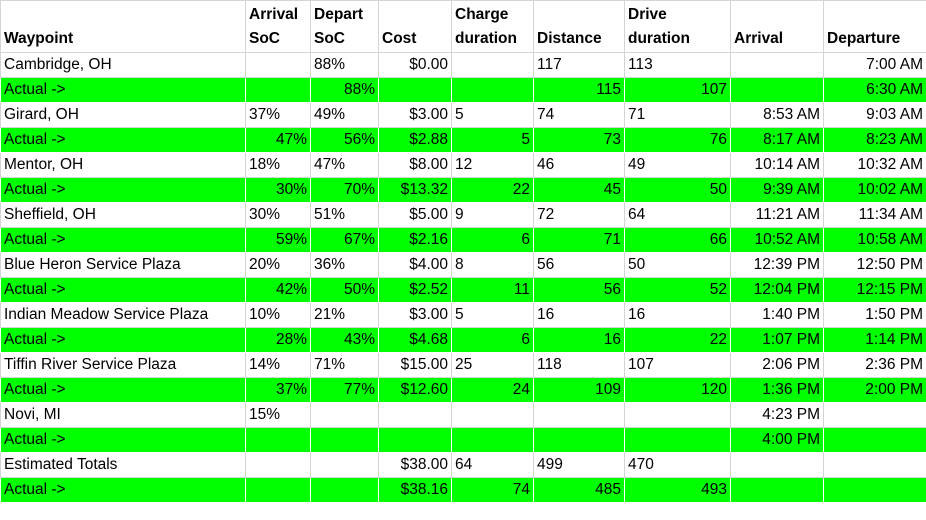  What do you see at coordinates (415, 215) in the screenshot?
I see `cell-cost: $5.00` at bounding box center [415, 215].